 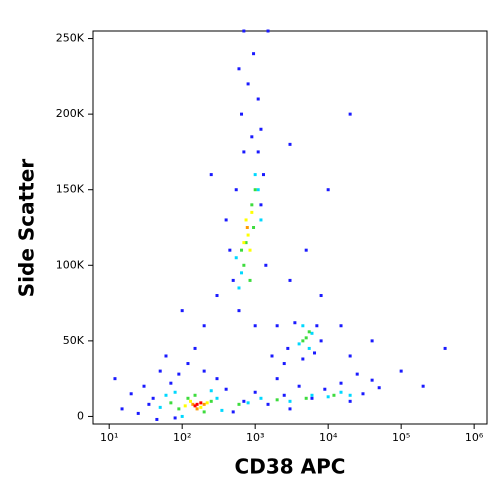 What do you see at coordinates (27, 228) in the screenshot?
I see `y-axis-title: Side Scatter` at bounding box center [27, 228].